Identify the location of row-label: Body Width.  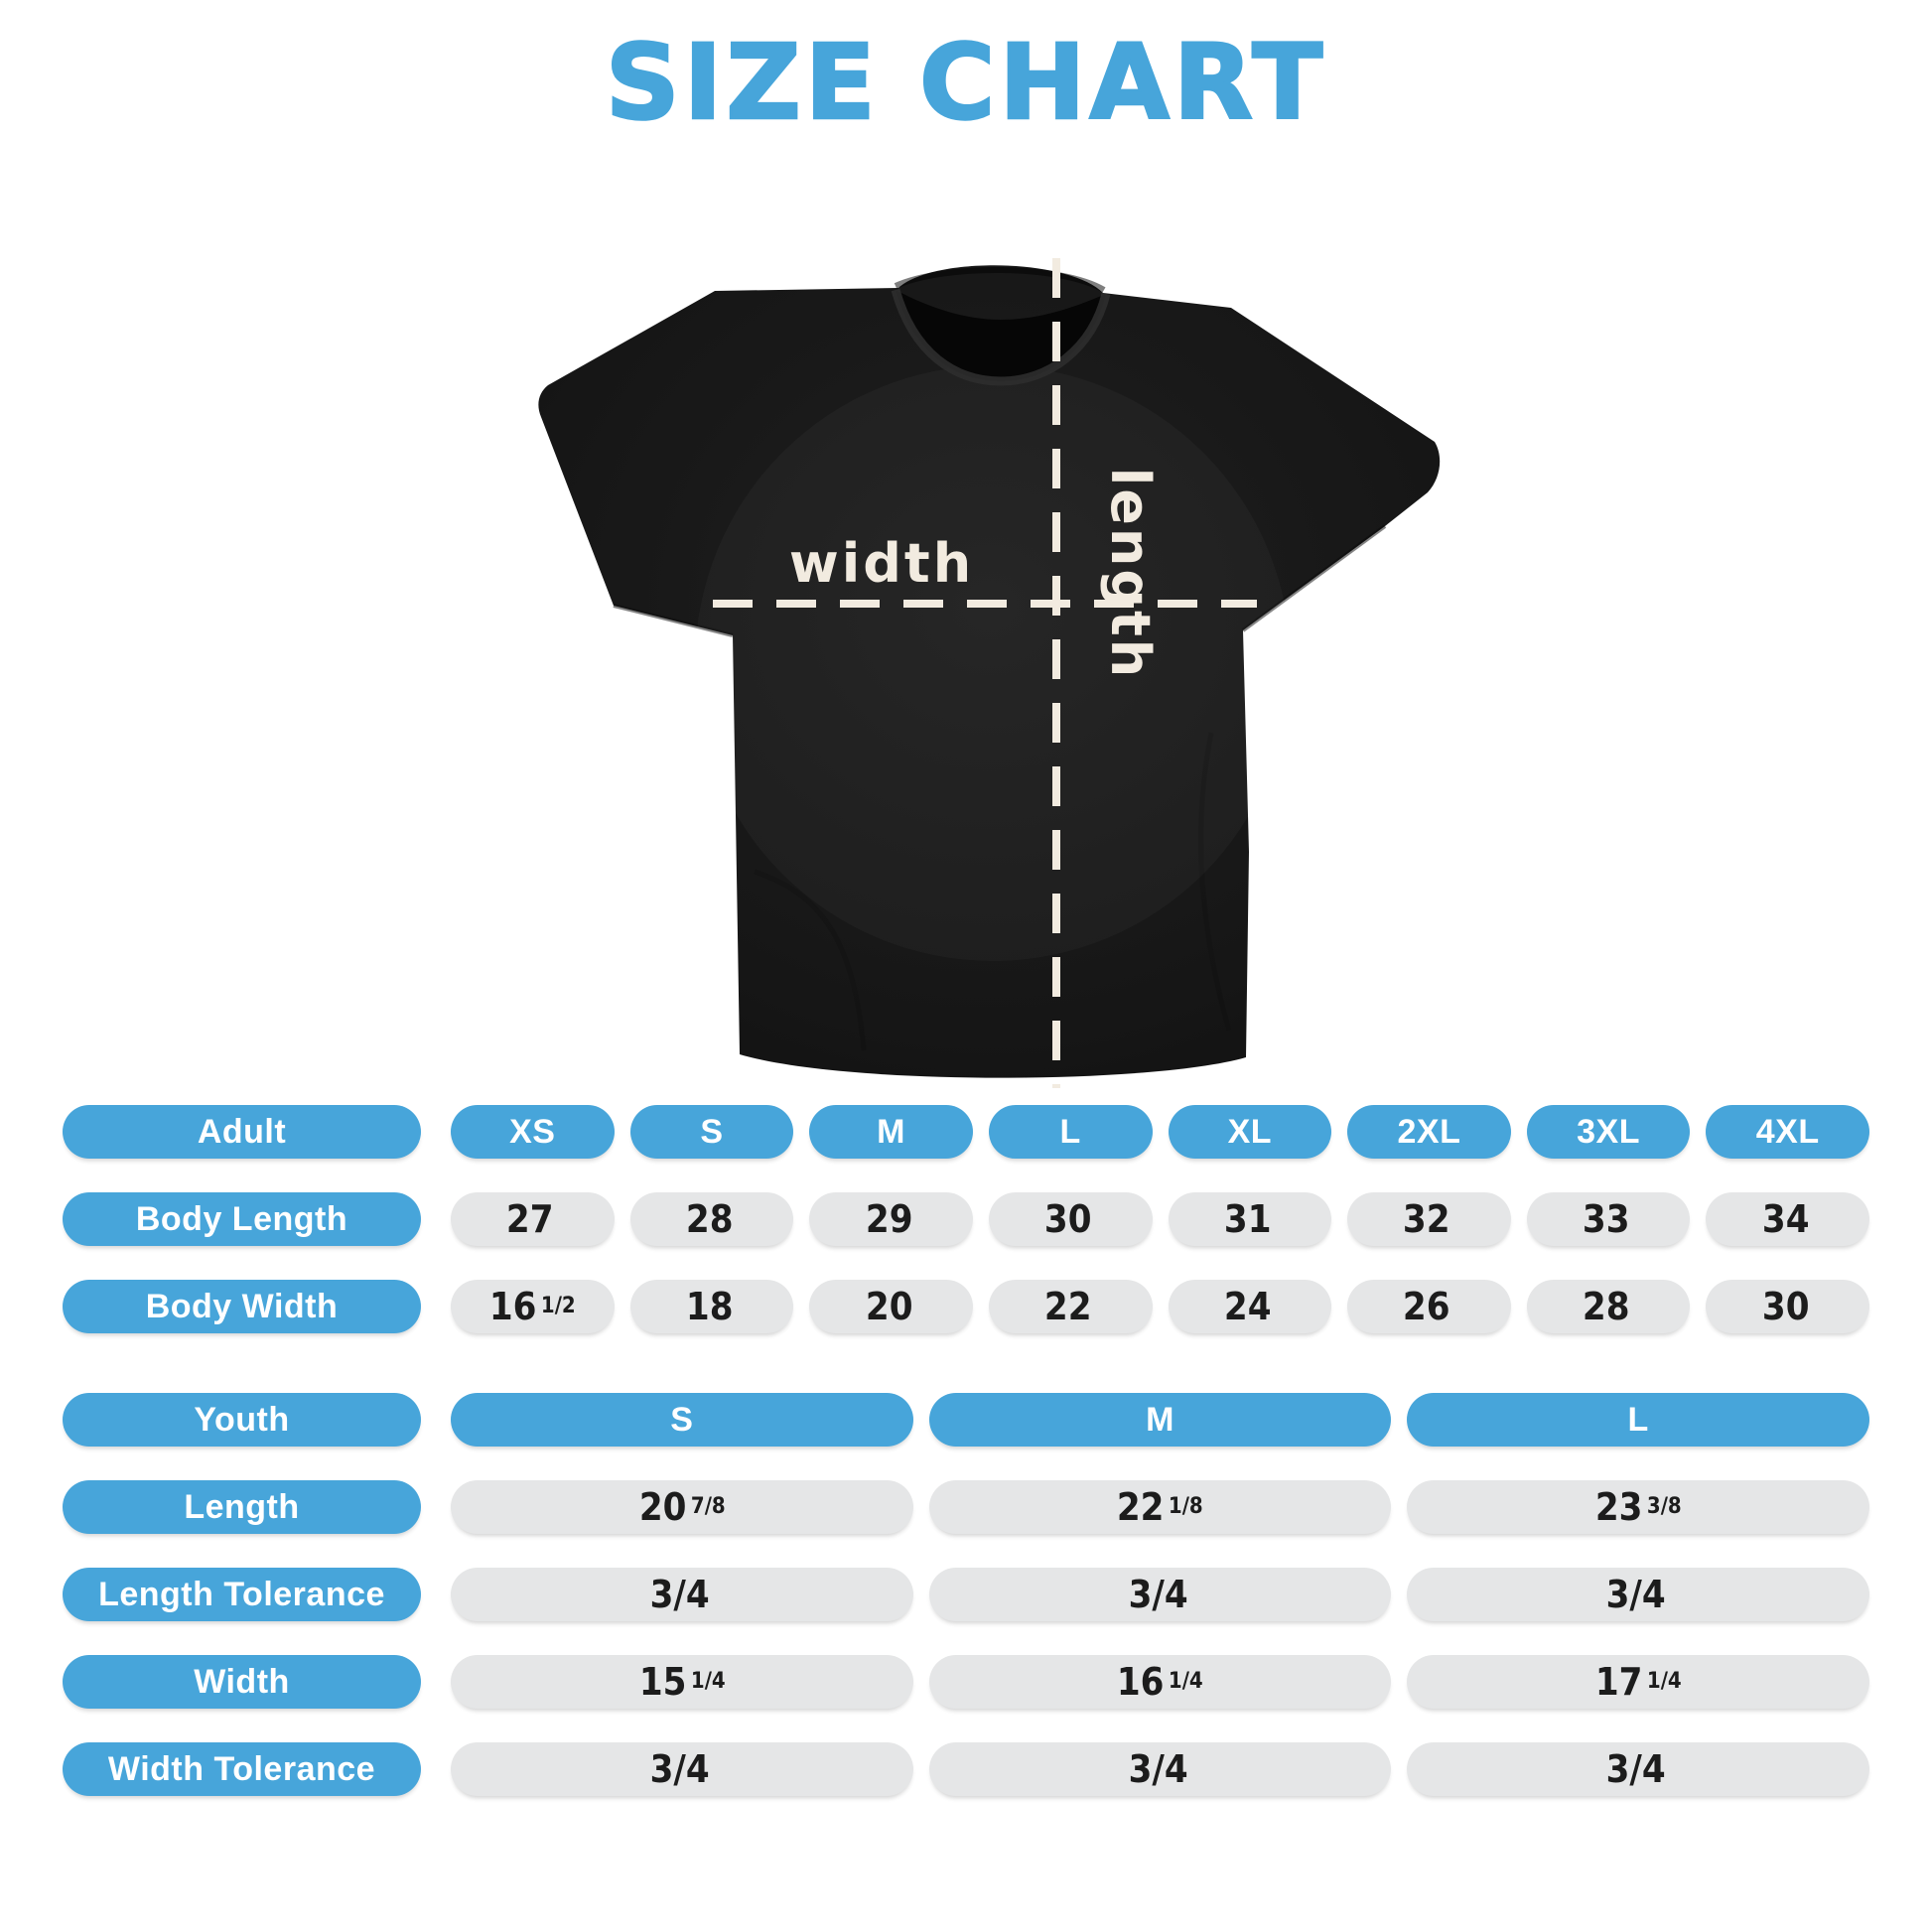
(242, 1306).